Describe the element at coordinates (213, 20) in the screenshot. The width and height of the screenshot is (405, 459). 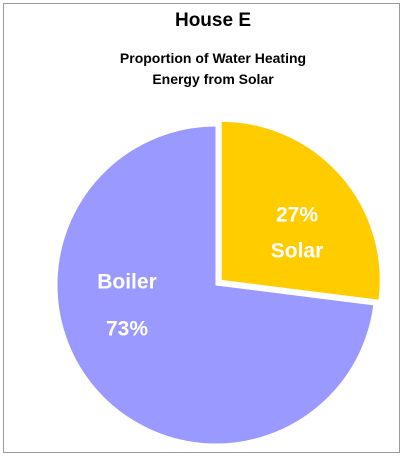
I see `chart-title: House E` at that location.